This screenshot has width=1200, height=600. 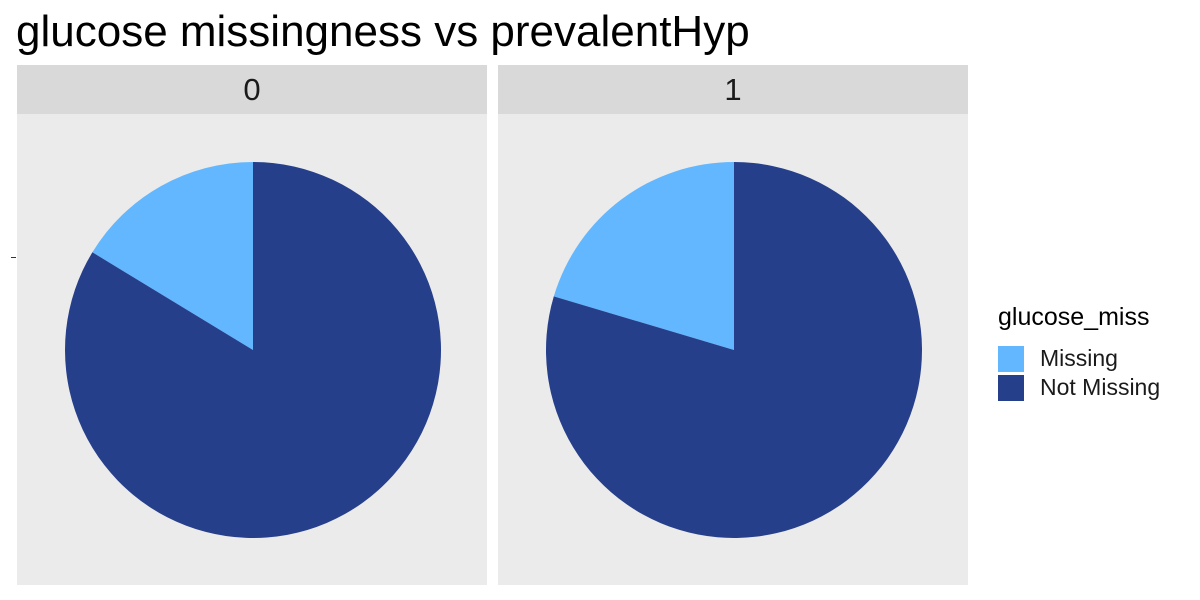 What do you see at coordinates (733, 89) in the screenshot?
I see `facet-strip-label-1: 1` at bounding box center [733, 89].